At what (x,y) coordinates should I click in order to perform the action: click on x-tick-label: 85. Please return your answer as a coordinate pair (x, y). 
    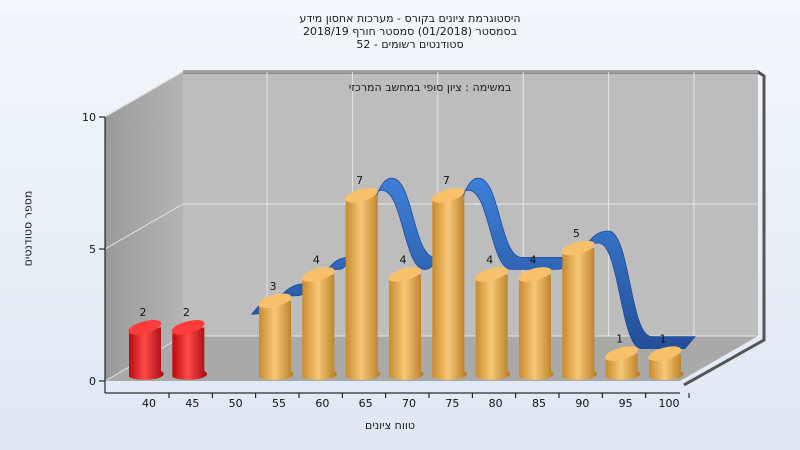
    Looking at the image, I should click on (539, 403).